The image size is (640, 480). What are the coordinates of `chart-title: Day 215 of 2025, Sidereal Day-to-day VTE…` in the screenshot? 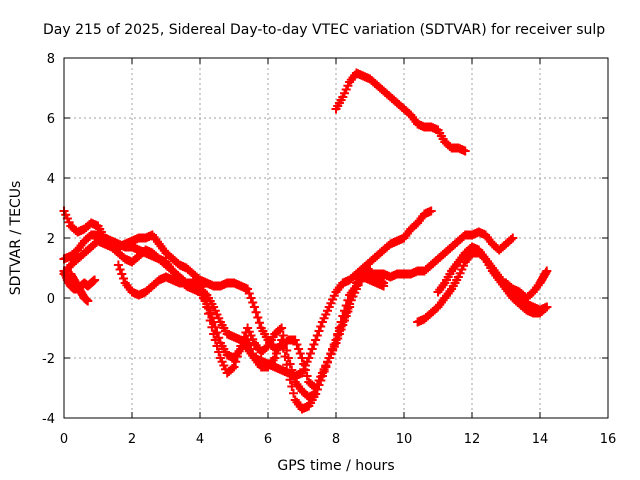 It's located at (324, 30).